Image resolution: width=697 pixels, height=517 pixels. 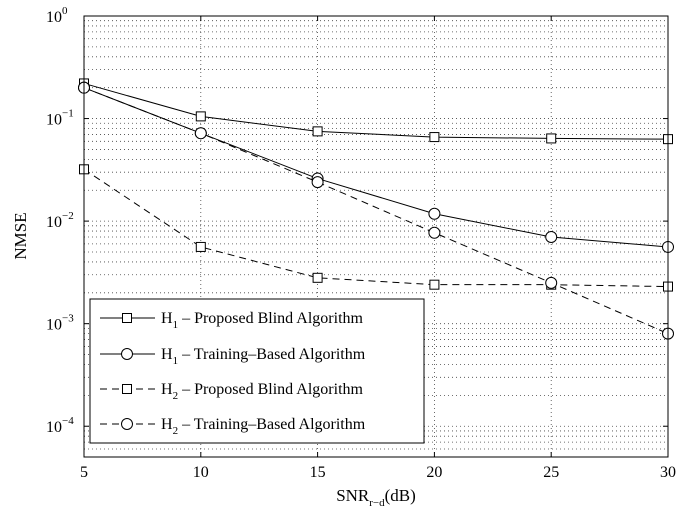 I want to click on x-axis-label-suffix: (dB), so click(x=400, y=495).